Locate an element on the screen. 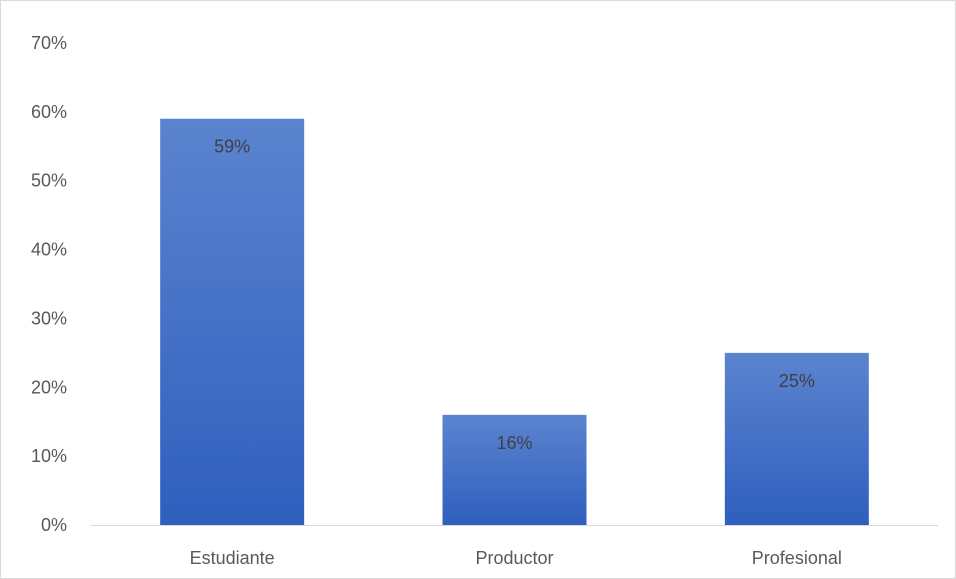 The image size is (956, 579). data-label-productor: 16% is located at coordinates (514, 443).